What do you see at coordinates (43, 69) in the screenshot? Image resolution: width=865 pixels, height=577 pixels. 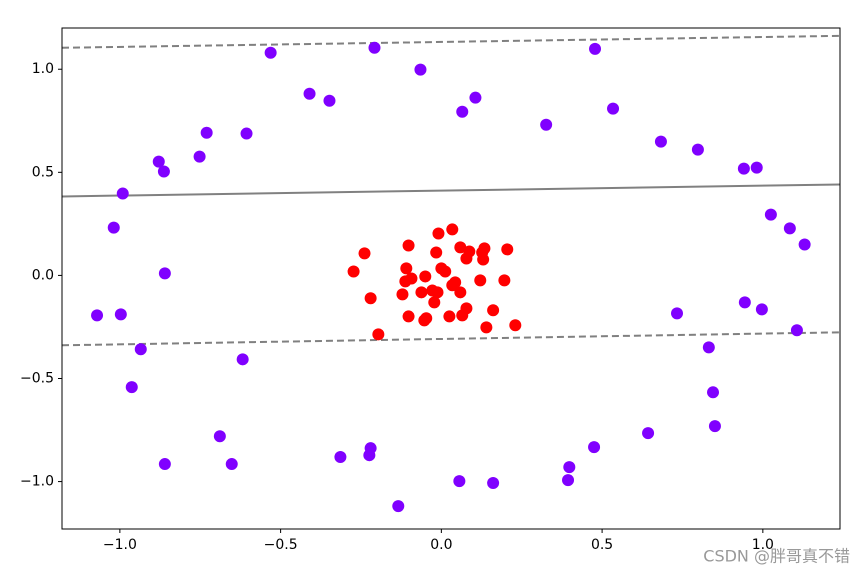 I see `y-tick-label: 1.0` at bounding box center [43, 69].